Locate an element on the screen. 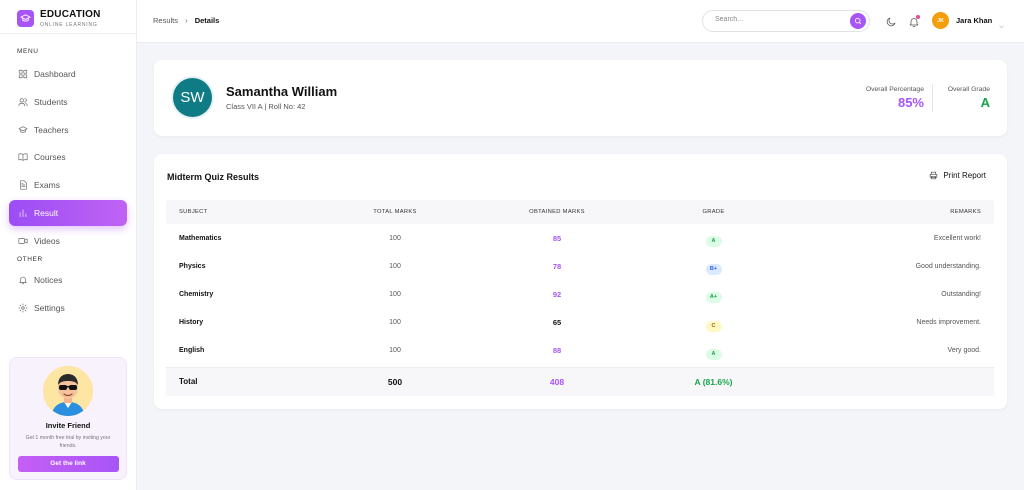 The height and width of the screenshot is (490, 1024). table-total-row: Total 500 408 A (81.6%) is located at coordinates (580, 381).